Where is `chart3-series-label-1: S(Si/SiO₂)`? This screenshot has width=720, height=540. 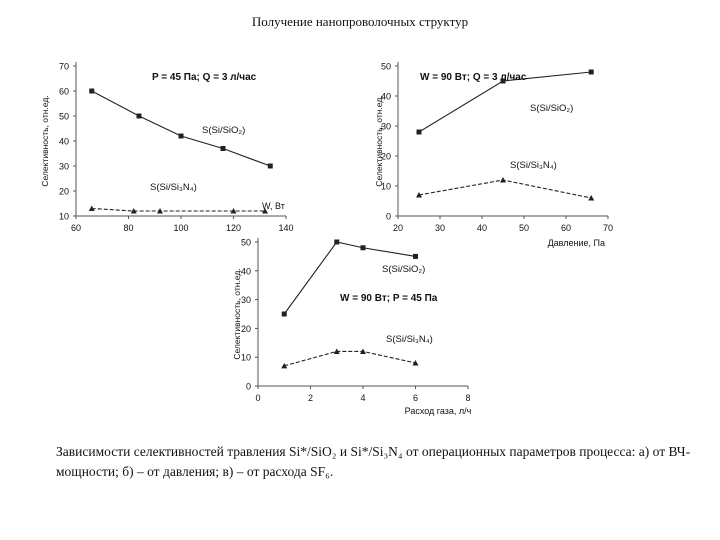 chart3-series-label-1: S(Si/SiO₂) is located at coordinates (403, 269).